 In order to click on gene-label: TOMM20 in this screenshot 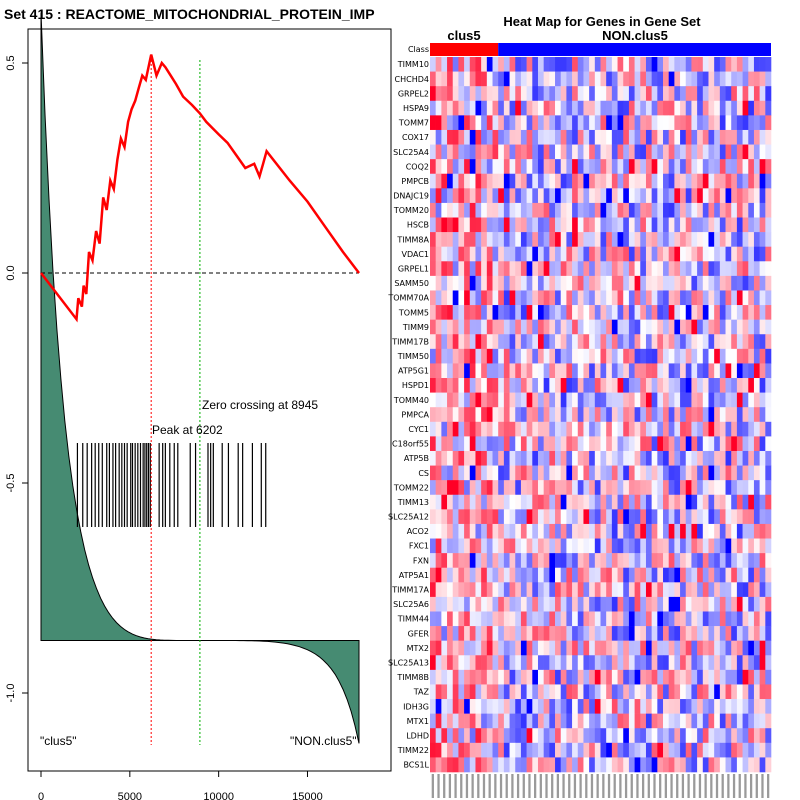, I will do `click(411, 210)`.